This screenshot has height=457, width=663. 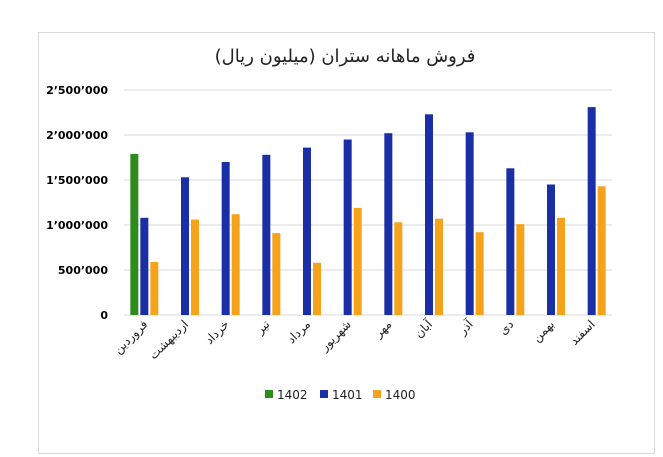 I want to click on x-tick-label: شهریور, so click(x=336, y=336).